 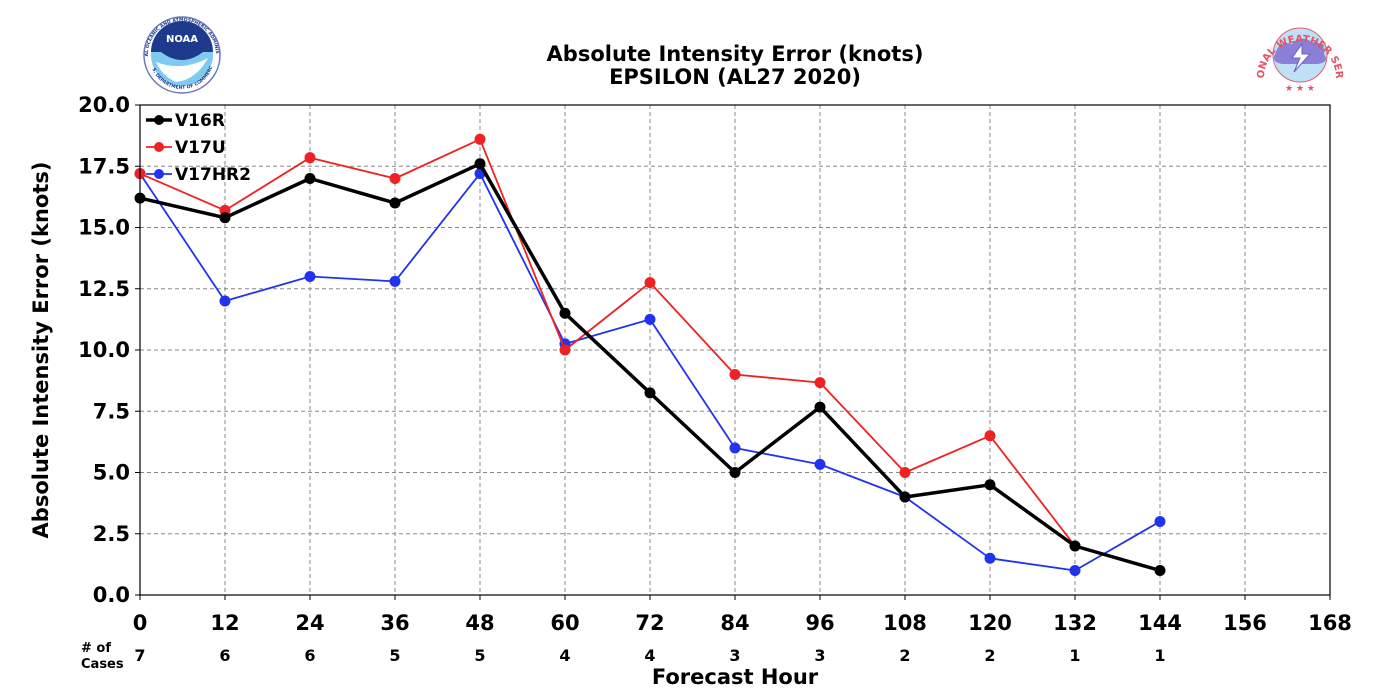 I want to click on legend-label: V17HR2, so click(x=213, y=175).